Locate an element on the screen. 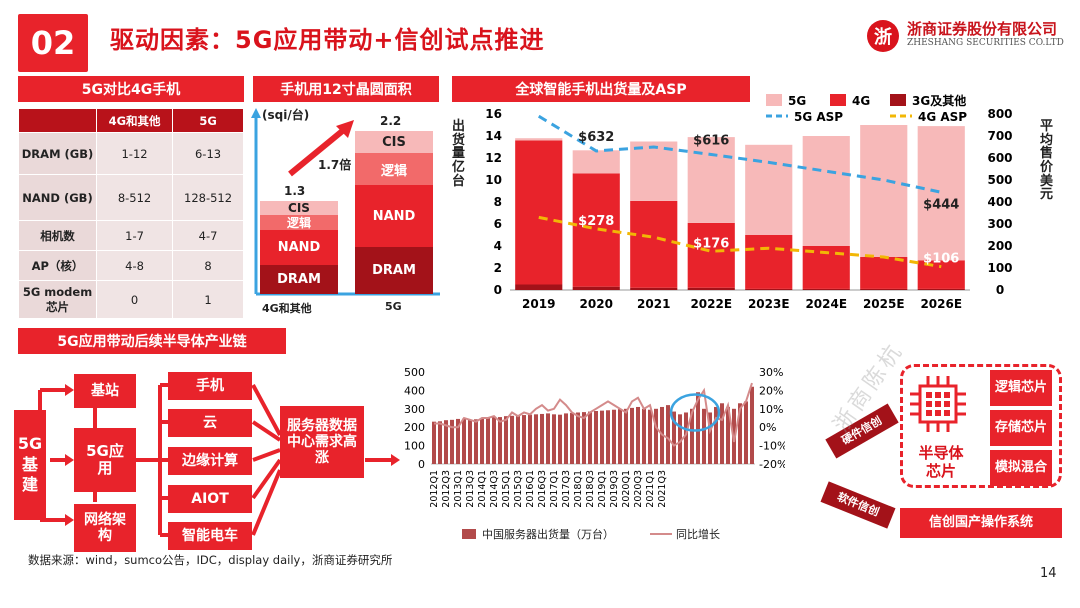 The height and width of the screenshot is (608, 1080). y-tick-left: 200 is located at coordinates (414, 427).